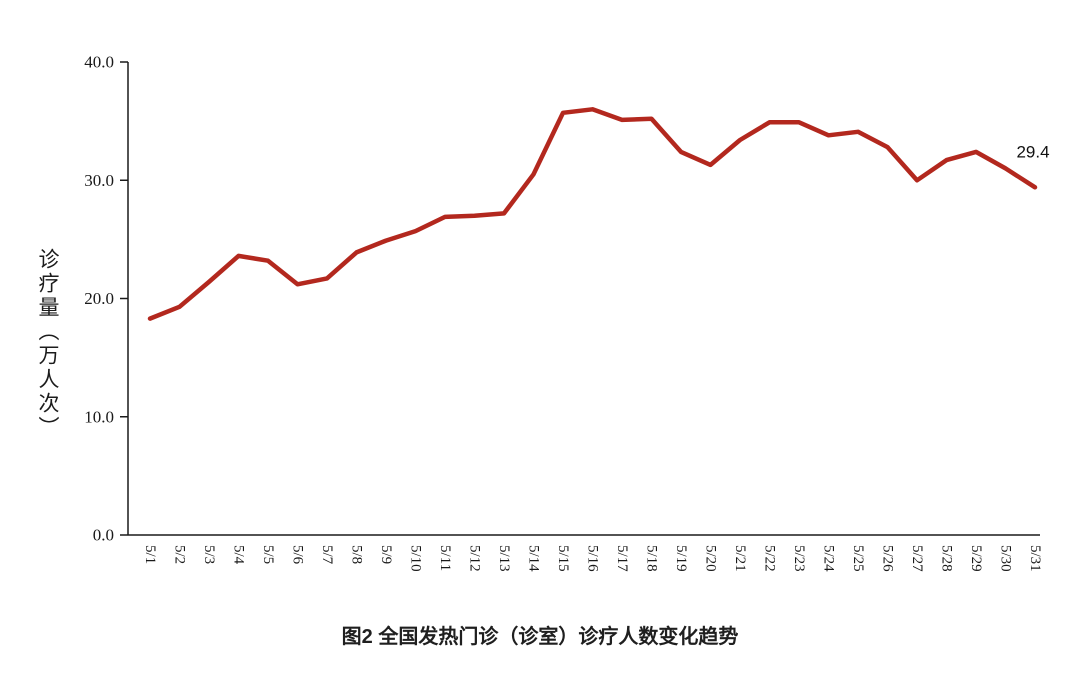 The image size is (1080, 675). I want to click on x-tick-label: 5/20, so click(711, 558).